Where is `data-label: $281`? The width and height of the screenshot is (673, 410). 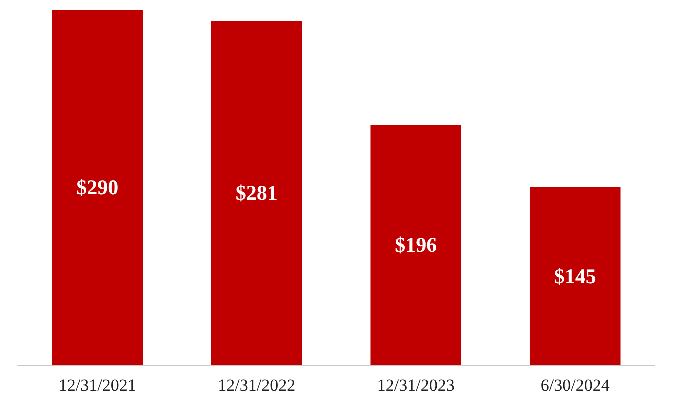
data-label: $281 is located at coordinates (257, 193).